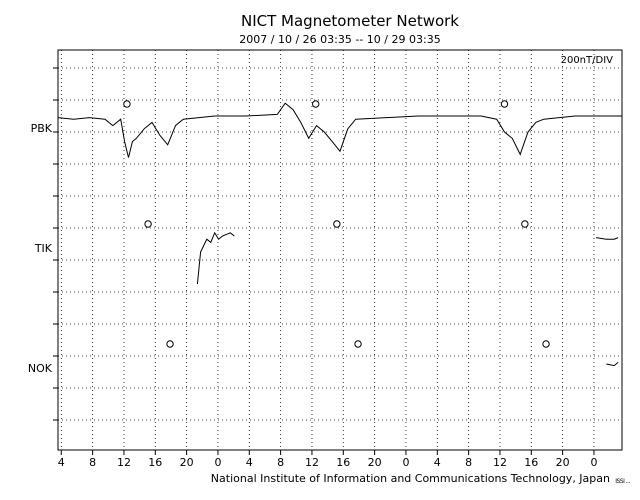  Describe the element at coordinates (42, 128) in the screenshot. I see `station-label-pbk: PBK` at that location.